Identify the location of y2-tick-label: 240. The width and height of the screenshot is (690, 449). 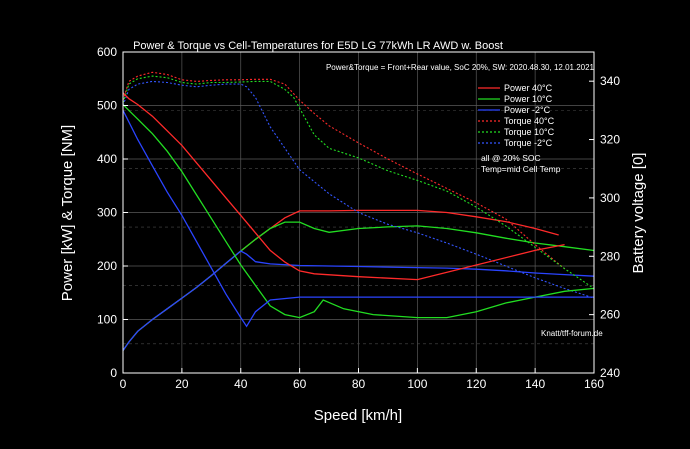
(610, 373).